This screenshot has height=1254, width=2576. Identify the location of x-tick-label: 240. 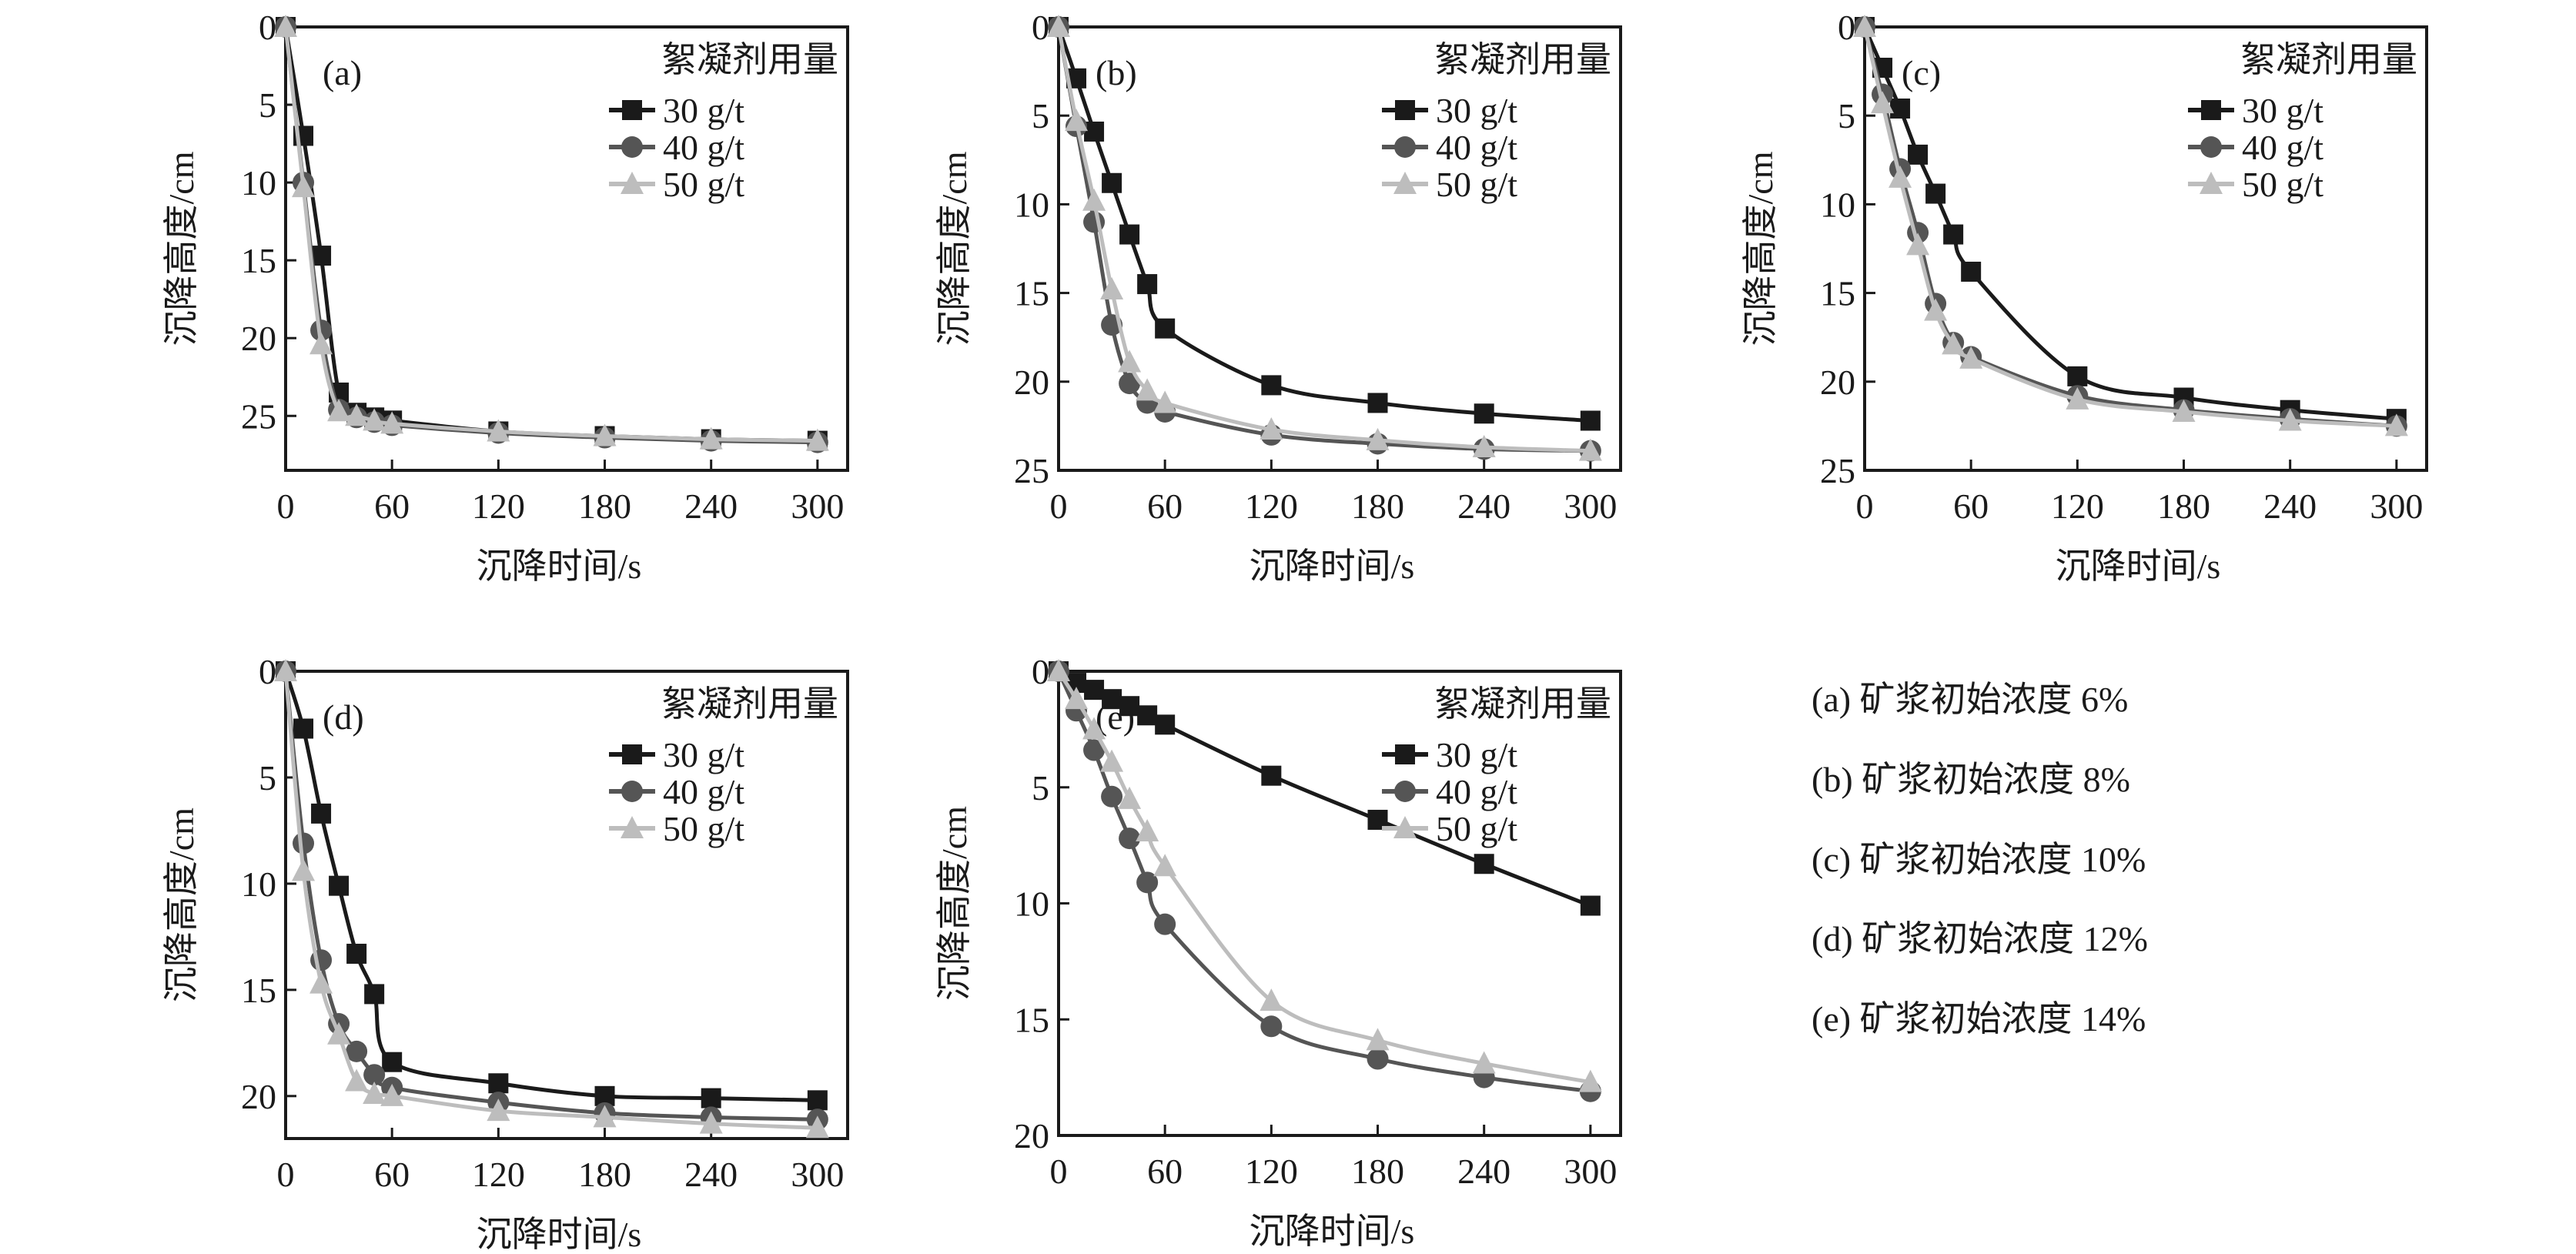
(1484, 506).